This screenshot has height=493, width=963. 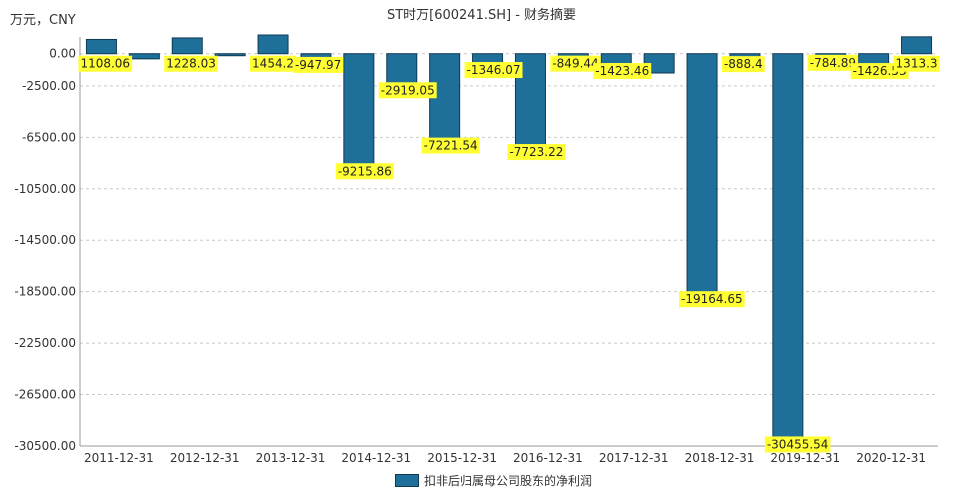 What do you see at coordinates (49, 86) in the screenshot?
I see `y-tick-label: -2500.00` at bounding box center [49, 86].